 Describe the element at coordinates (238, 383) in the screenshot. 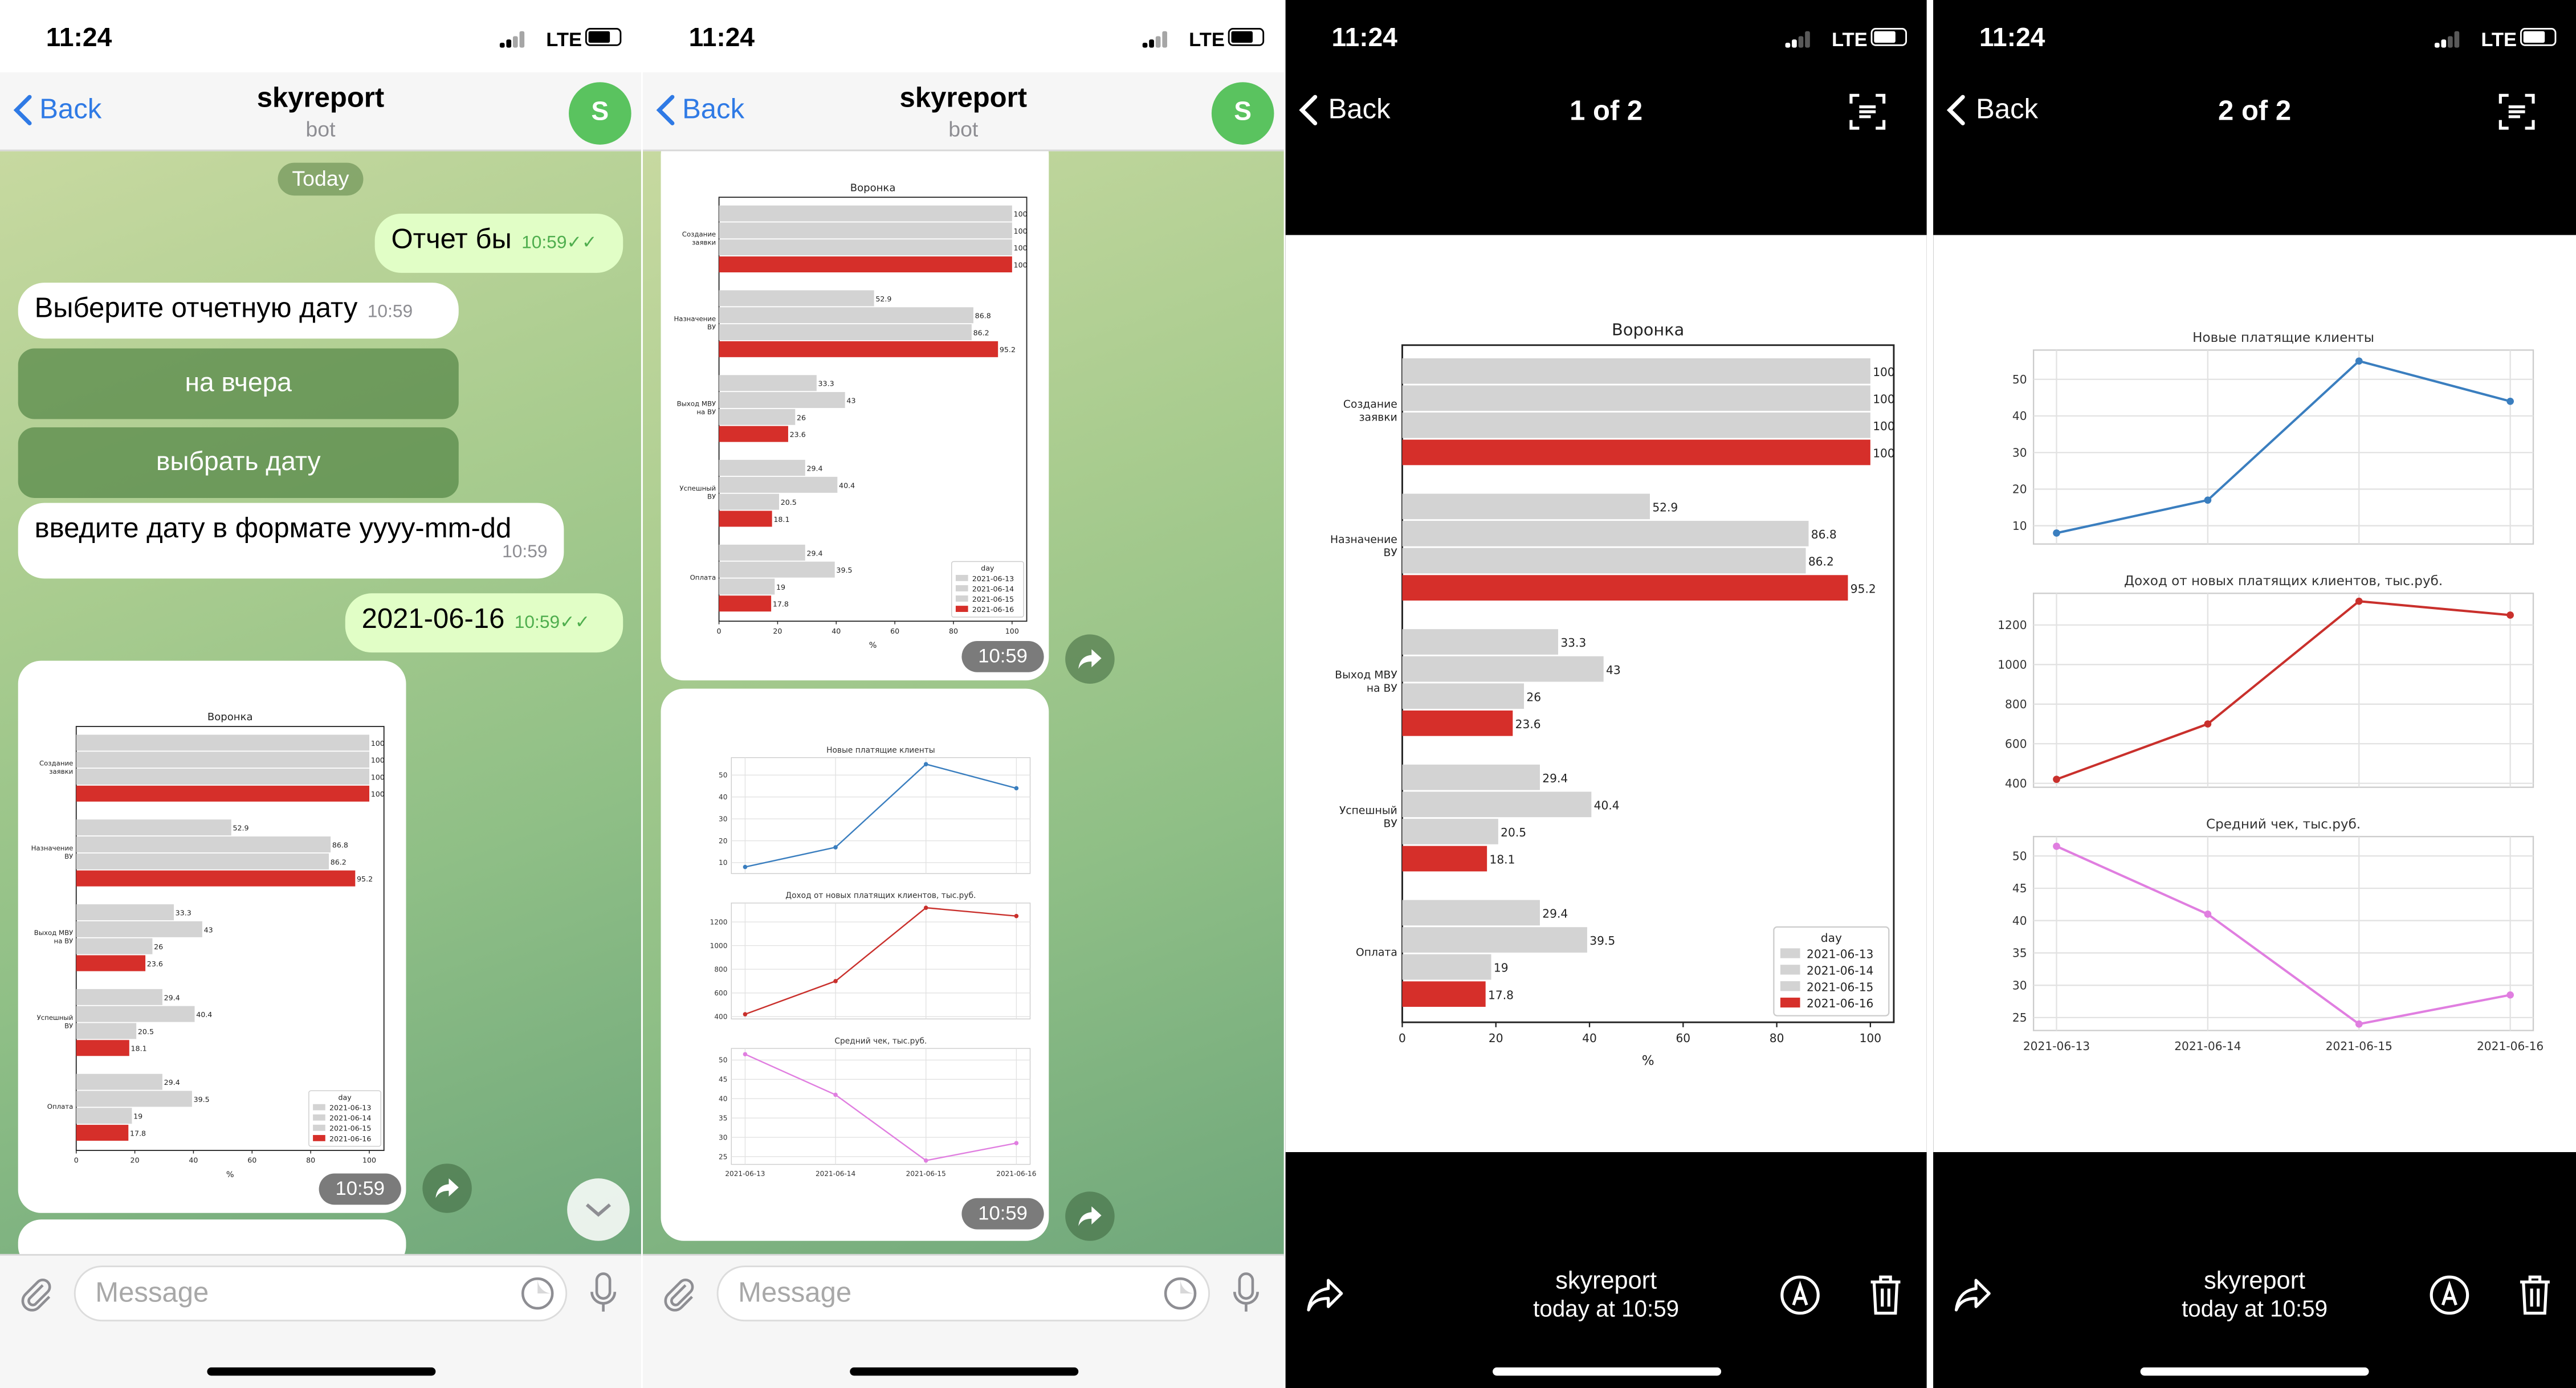

I see `keyboard-button-yesterday: на вчера` at that location.